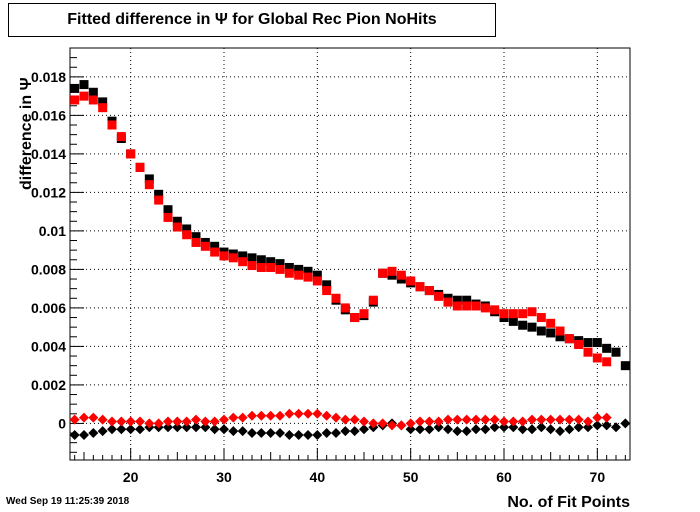  Describe the element at coordinates (26, 133) in the screenshot. I see `y-axis-label: difference in Ψ` at that location.